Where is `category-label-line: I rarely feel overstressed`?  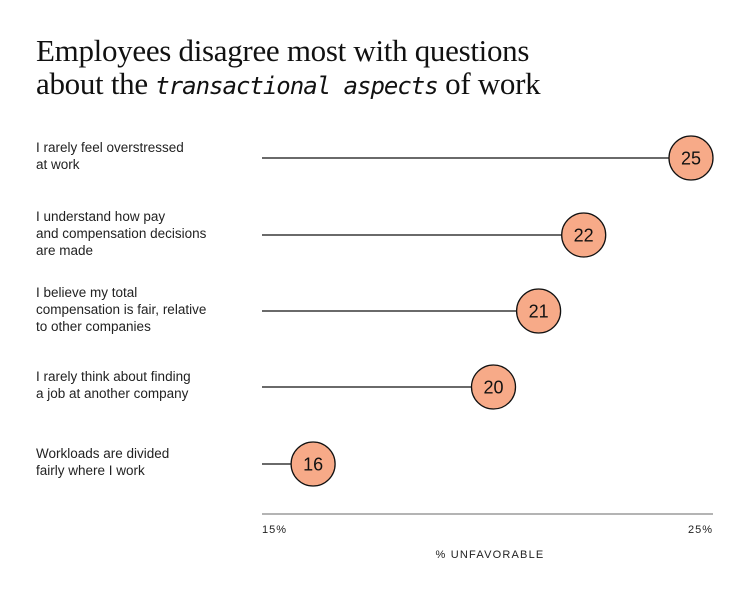 category-label-line: I rarely feel overstressed is located at coordinates (110, 147).